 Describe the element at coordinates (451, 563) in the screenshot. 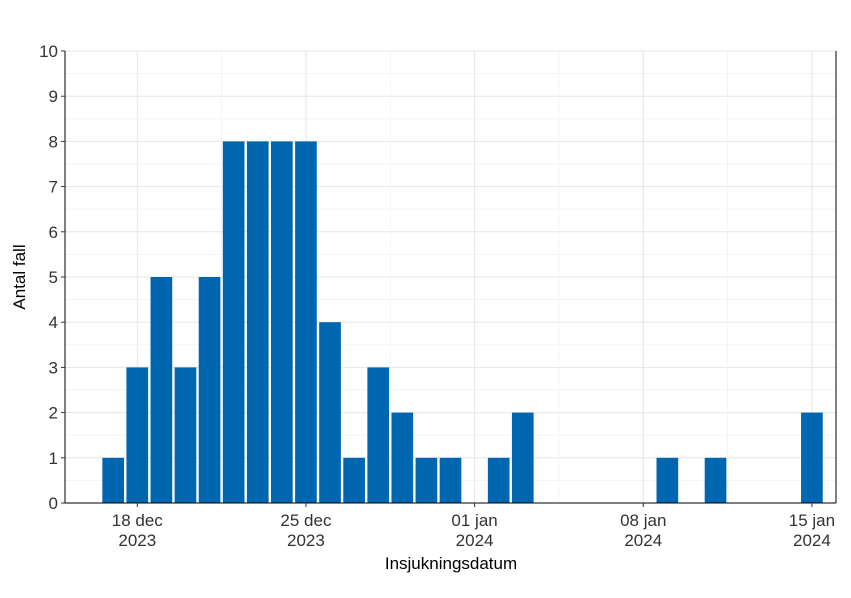

I see `x-axis-title: Insjukningsdatum` at that location.